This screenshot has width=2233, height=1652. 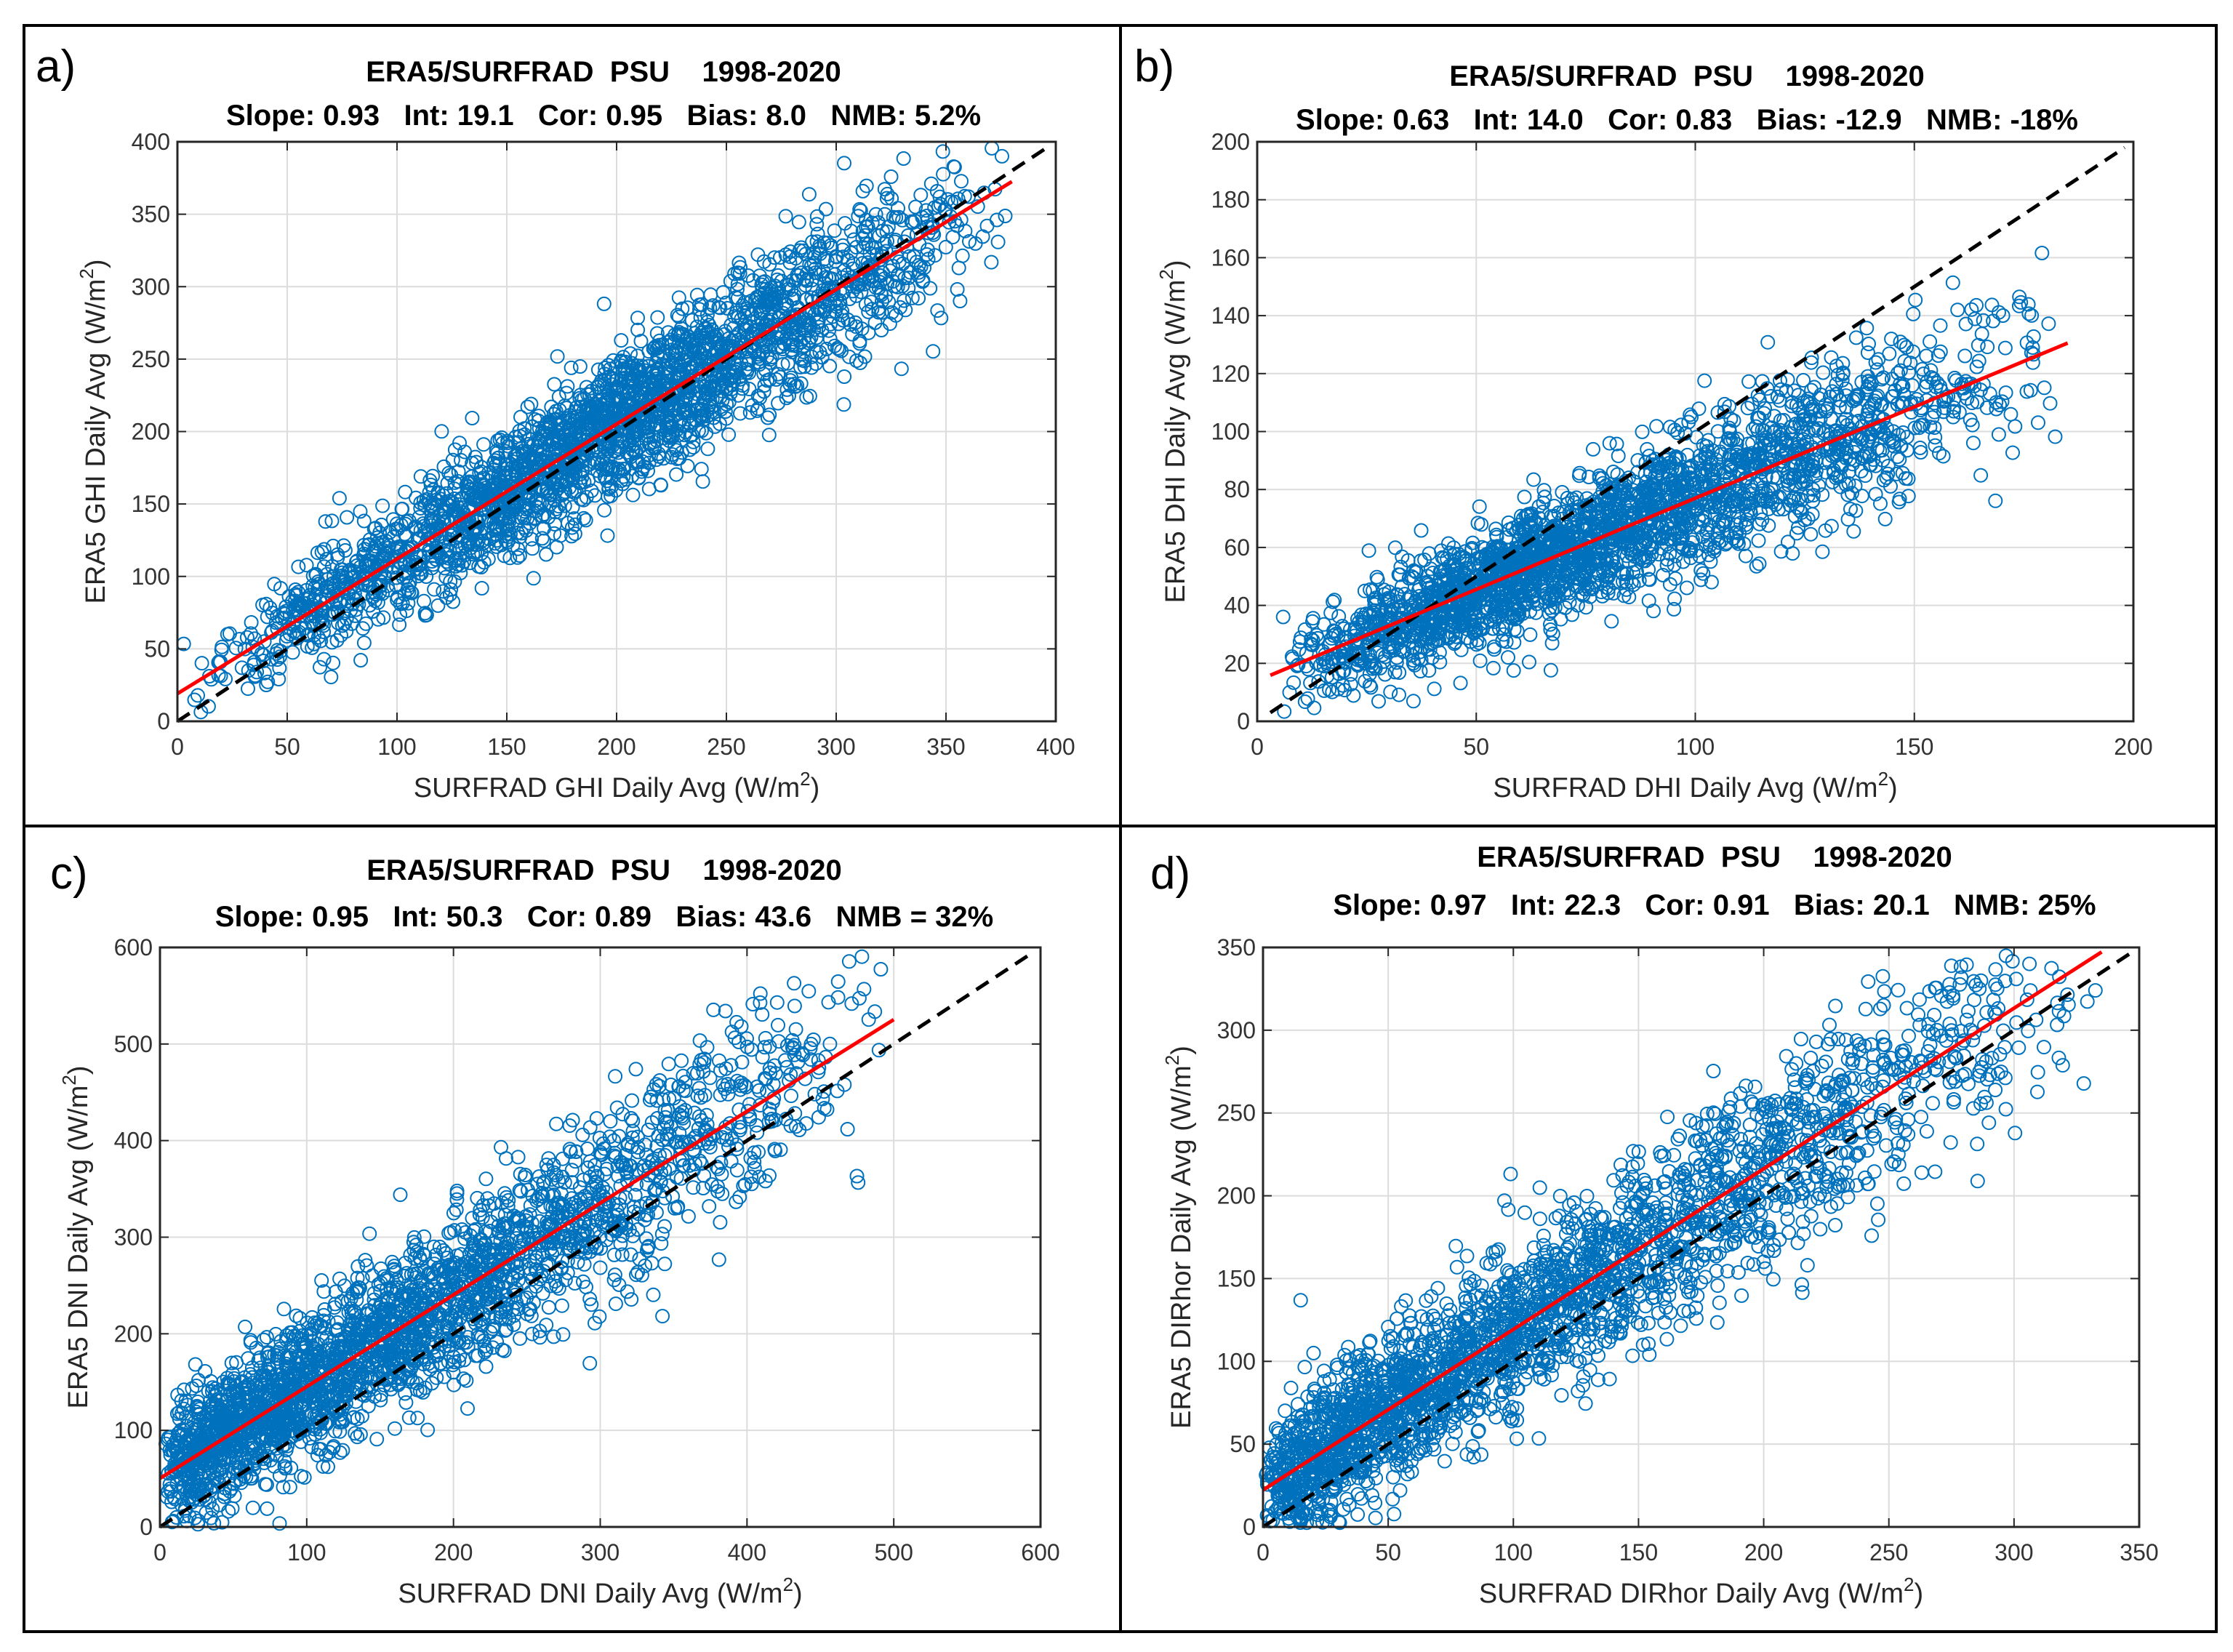 What do you see at coordinates (805, 779) in the screenshot?
I see `x-axis-label-superscript: 2` at bounding box center [805, 779].